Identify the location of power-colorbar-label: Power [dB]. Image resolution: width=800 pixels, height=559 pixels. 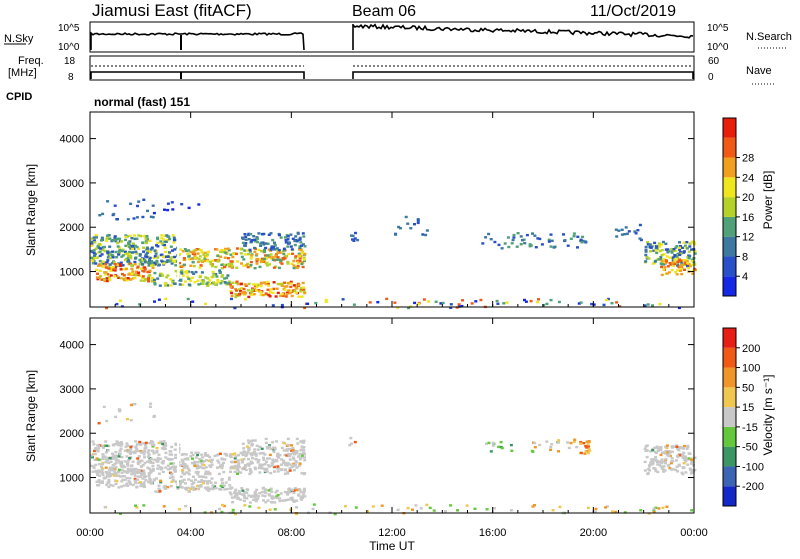
(768, 200).